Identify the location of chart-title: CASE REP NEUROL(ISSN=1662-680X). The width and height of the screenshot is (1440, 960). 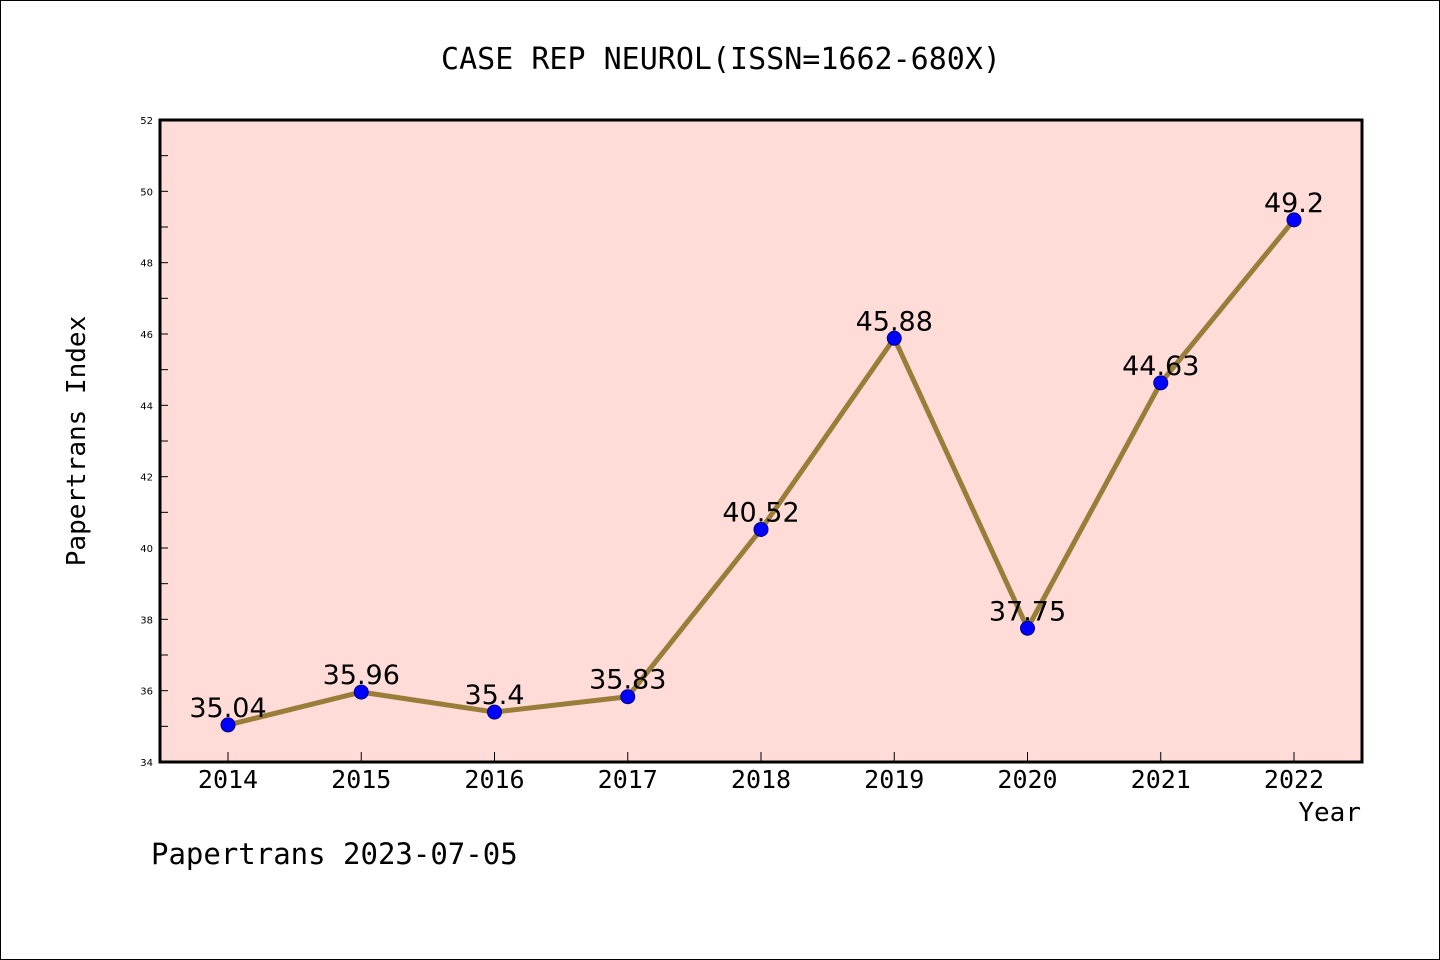
(721, 59).